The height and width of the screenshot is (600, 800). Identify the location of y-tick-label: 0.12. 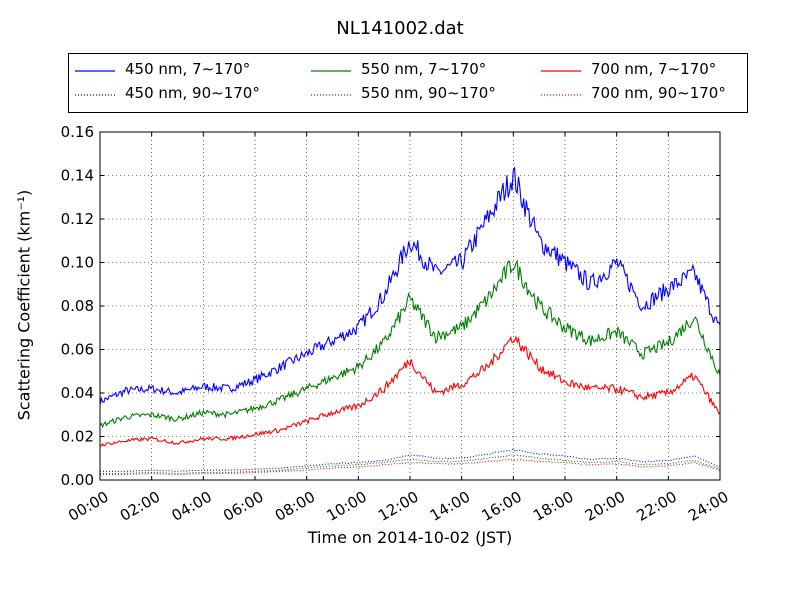
(77, 219).